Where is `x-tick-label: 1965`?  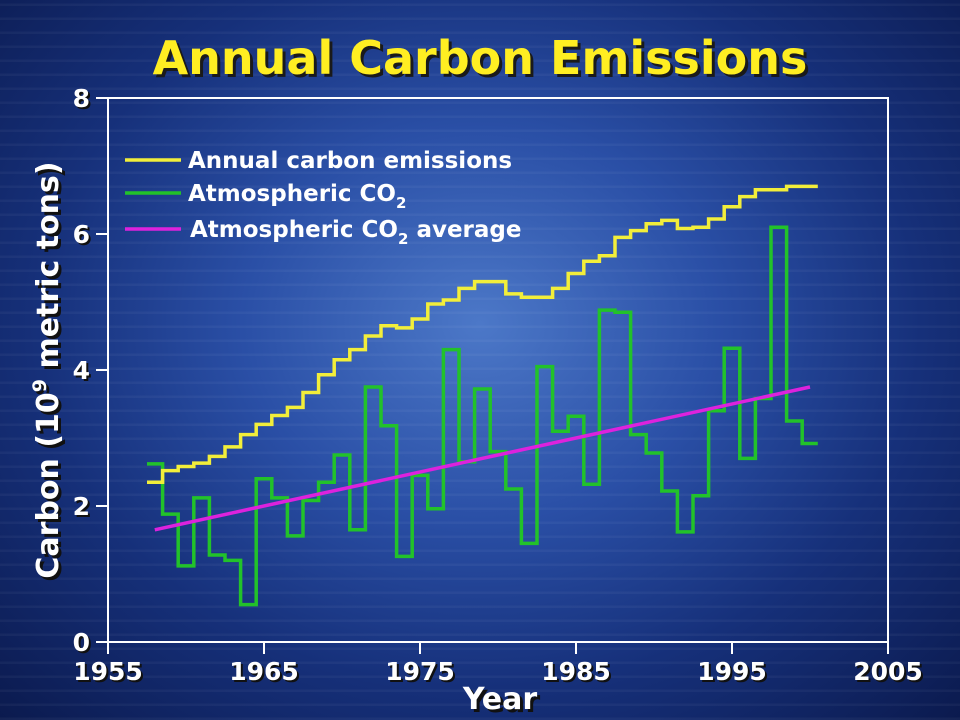 x-tick-label: 1965 is located at coordinates (264, 671).